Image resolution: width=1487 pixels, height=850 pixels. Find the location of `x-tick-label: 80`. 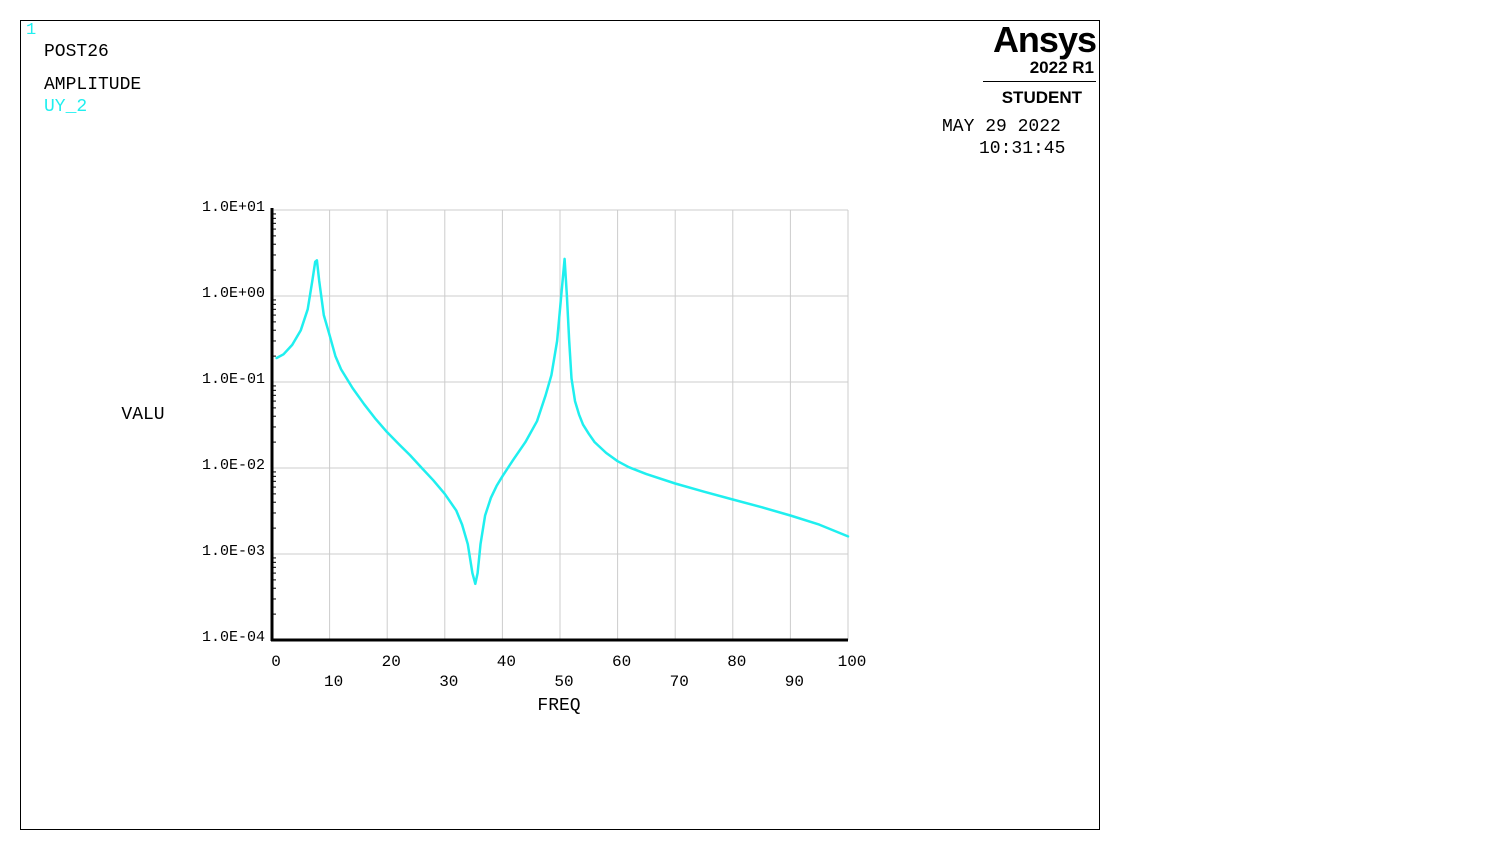

x-tick-label: 80 is located at coordinates (736, 662).